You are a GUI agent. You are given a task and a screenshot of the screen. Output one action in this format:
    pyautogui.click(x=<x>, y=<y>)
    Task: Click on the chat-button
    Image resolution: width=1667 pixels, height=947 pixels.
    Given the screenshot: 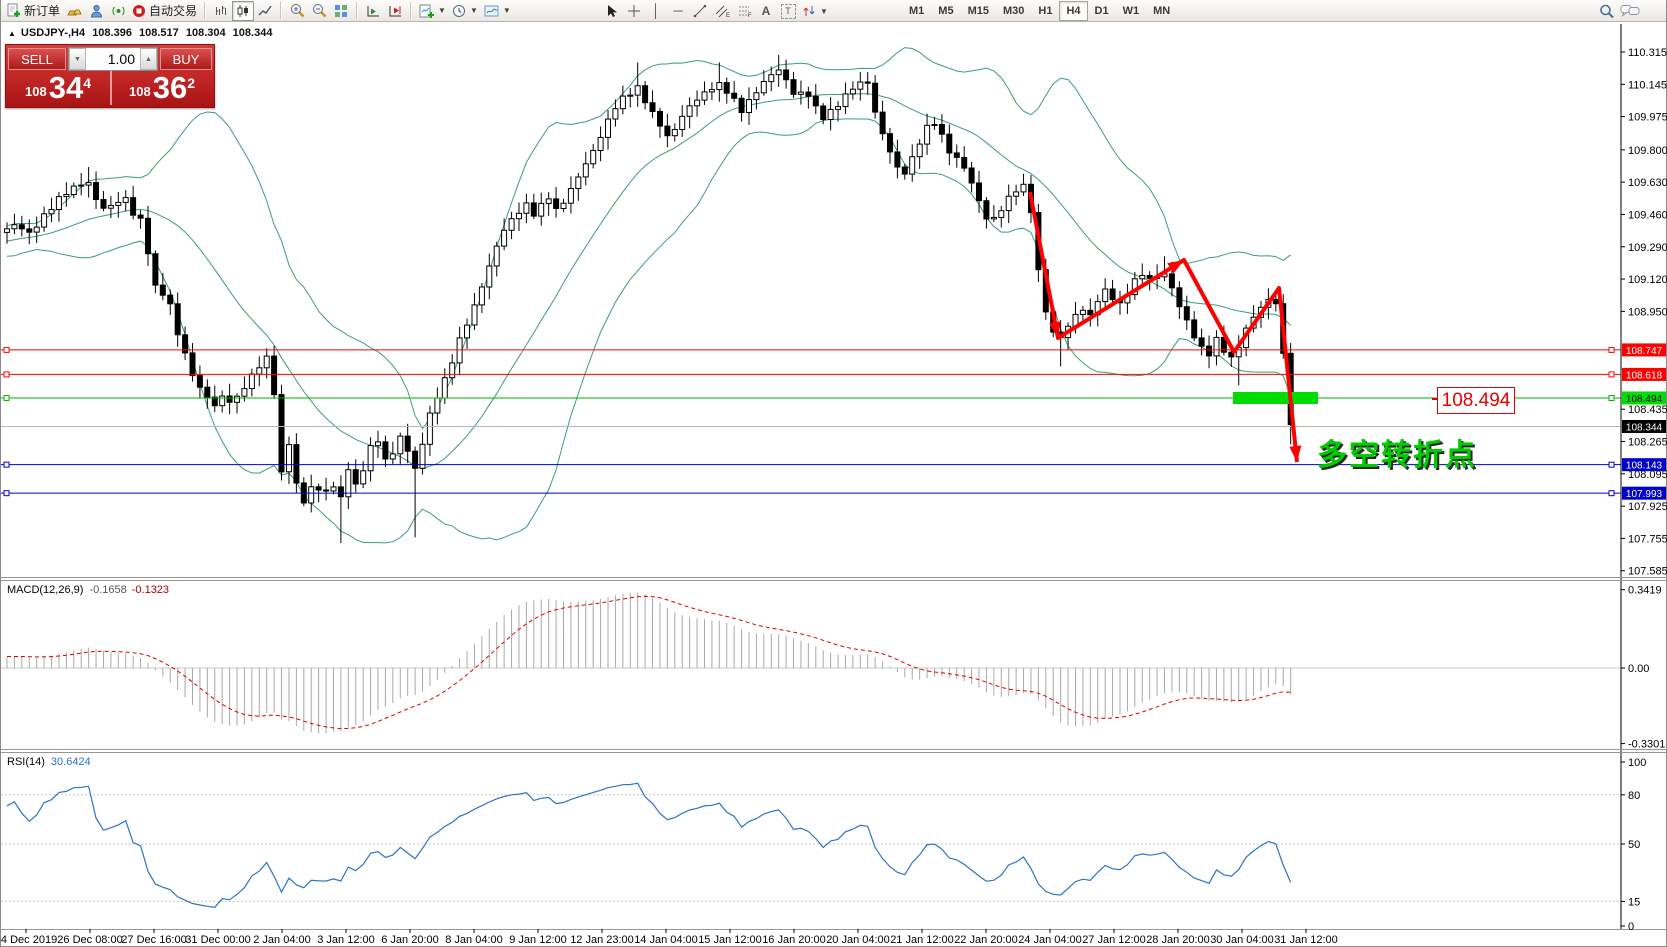 What is the action you would take?
    pyautogui.click(x=1630, y=11)
    